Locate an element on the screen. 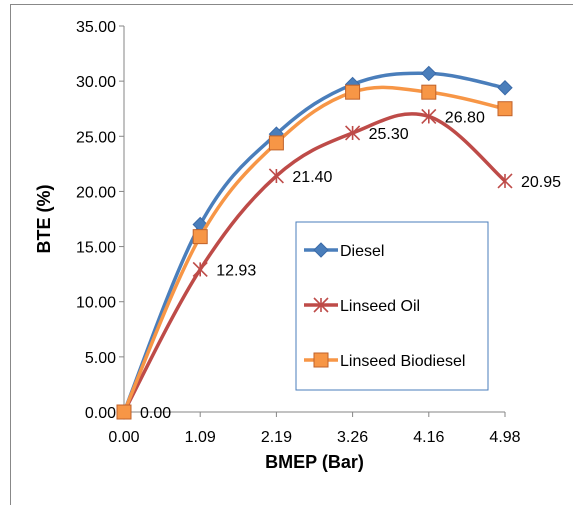  data-label: 21.40 is located at coordinates (312, 177).